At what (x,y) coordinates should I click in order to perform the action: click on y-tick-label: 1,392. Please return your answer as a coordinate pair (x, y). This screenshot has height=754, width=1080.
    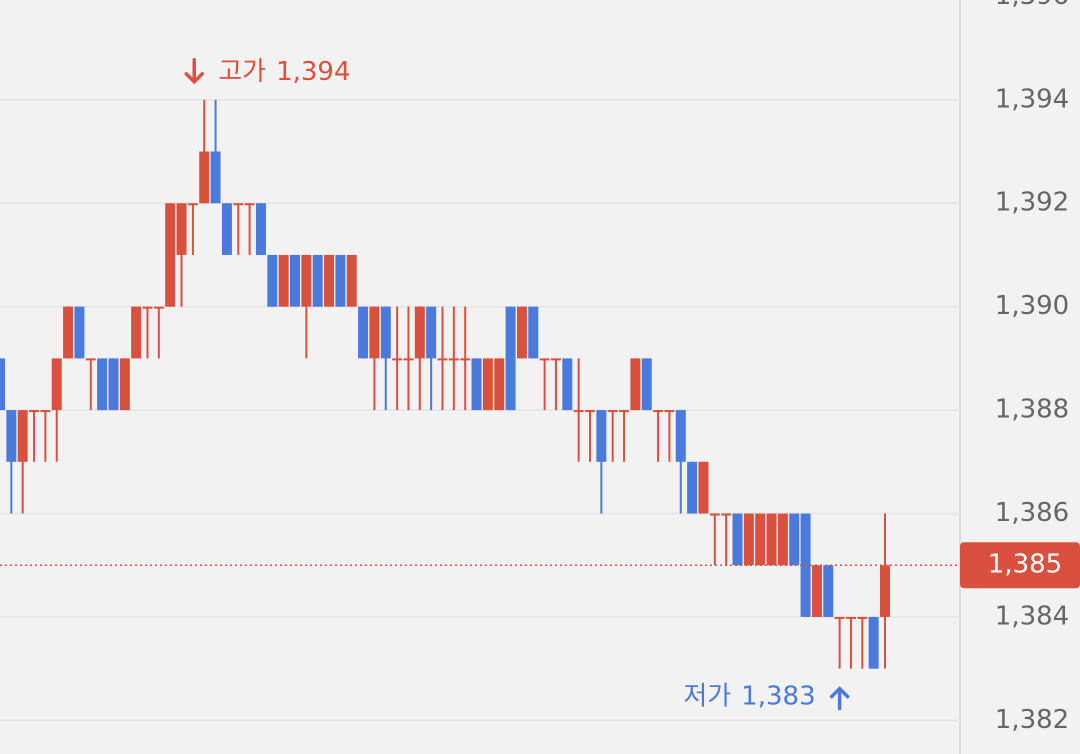
    Looking at the image, I should click on (1032, 203).